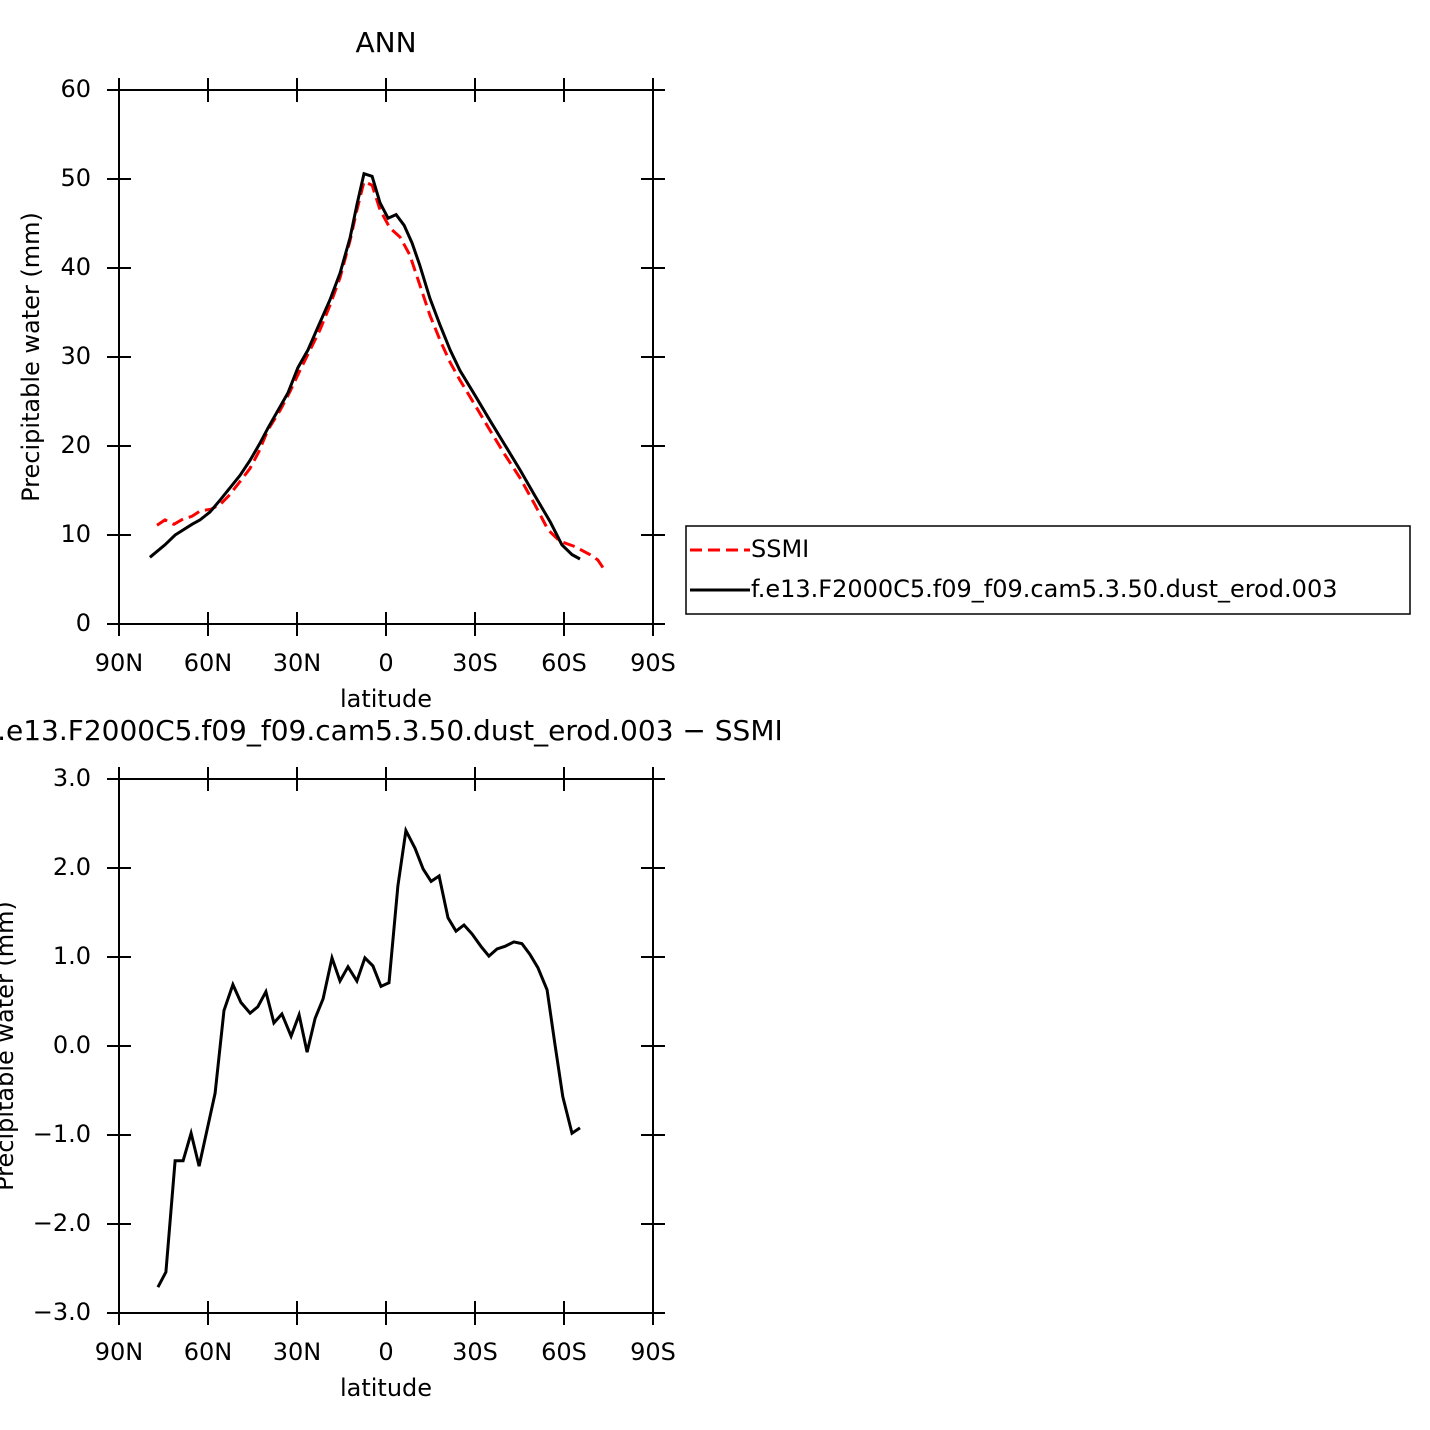 Image resolution: width=1430 pixels, height=1430 pixels. I want to click on chart-title: ANN, so click(385, 42).